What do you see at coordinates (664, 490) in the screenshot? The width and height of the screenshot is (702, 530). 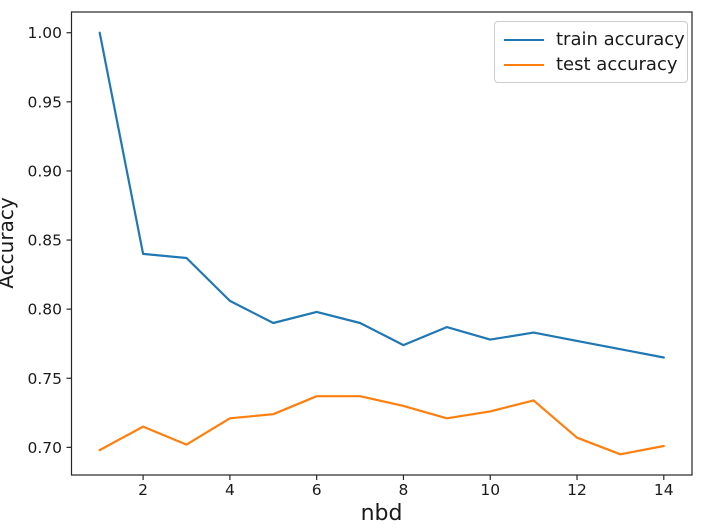 I see `x-tick-label: 14` at bounding box center [664, 490].